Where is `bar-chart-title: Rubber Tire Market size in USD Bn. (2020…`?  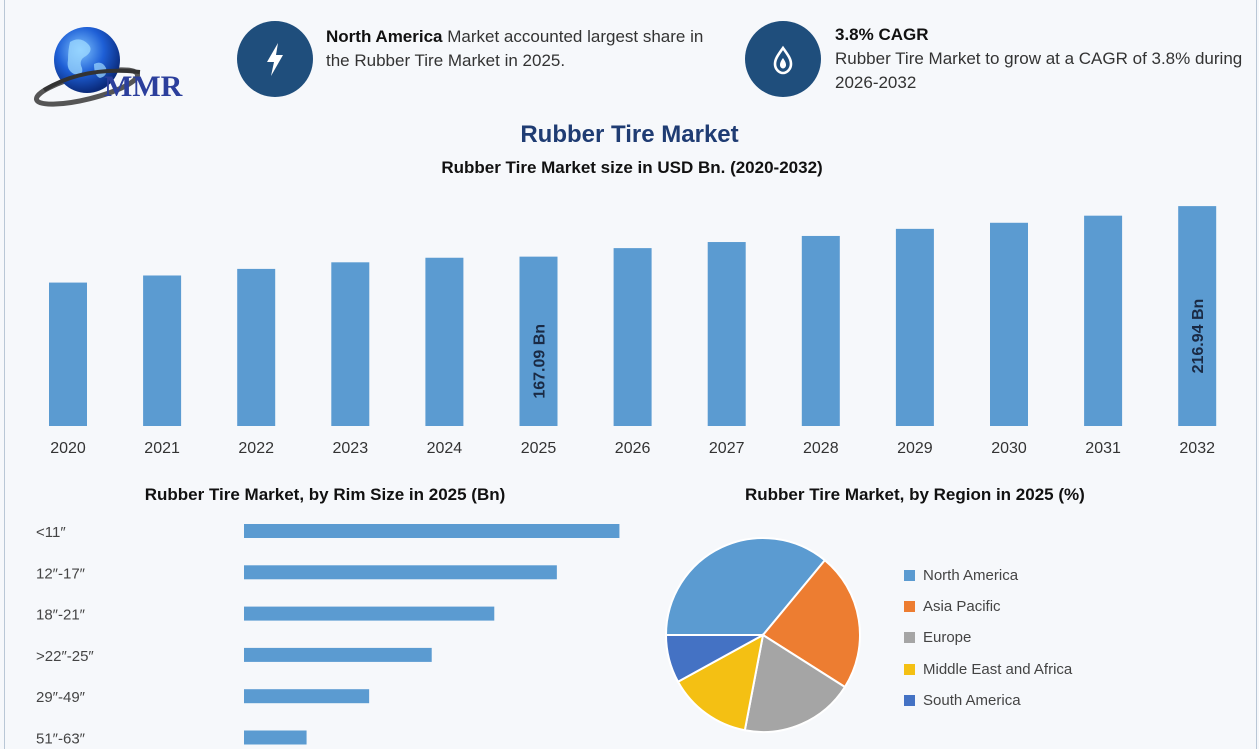 bar-chart-title: Rubber Tire Market size in USD Bn. (2020… is located at coordinates (632, 167).